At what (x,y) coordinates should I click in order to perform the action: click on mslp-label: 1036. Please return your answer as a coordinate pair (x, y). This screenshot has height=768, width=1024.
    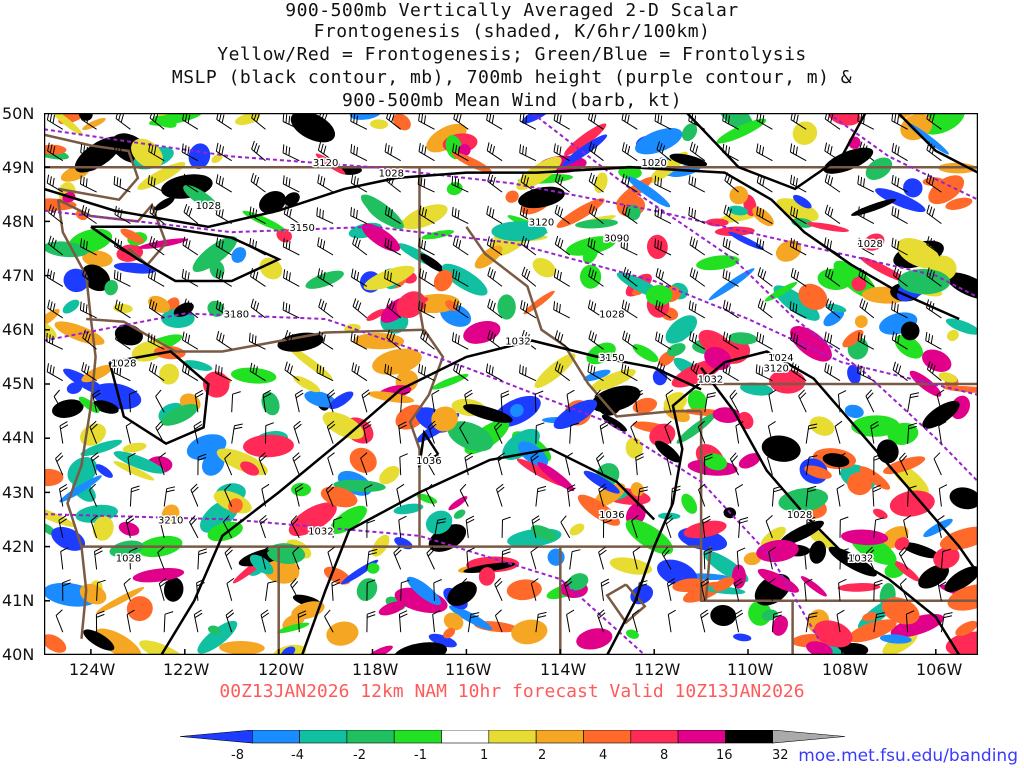
    Looking at the image, I should click on (611, 515).